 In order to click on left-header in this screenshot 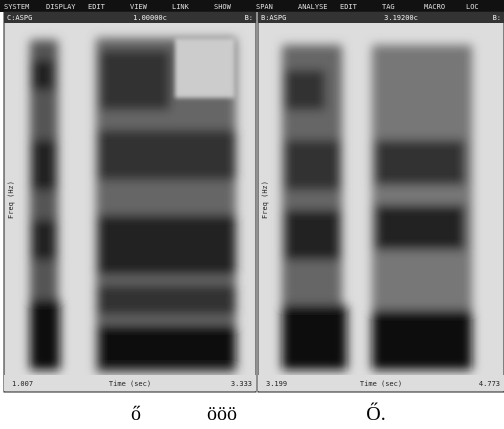, I will do `click(130, 17)`.